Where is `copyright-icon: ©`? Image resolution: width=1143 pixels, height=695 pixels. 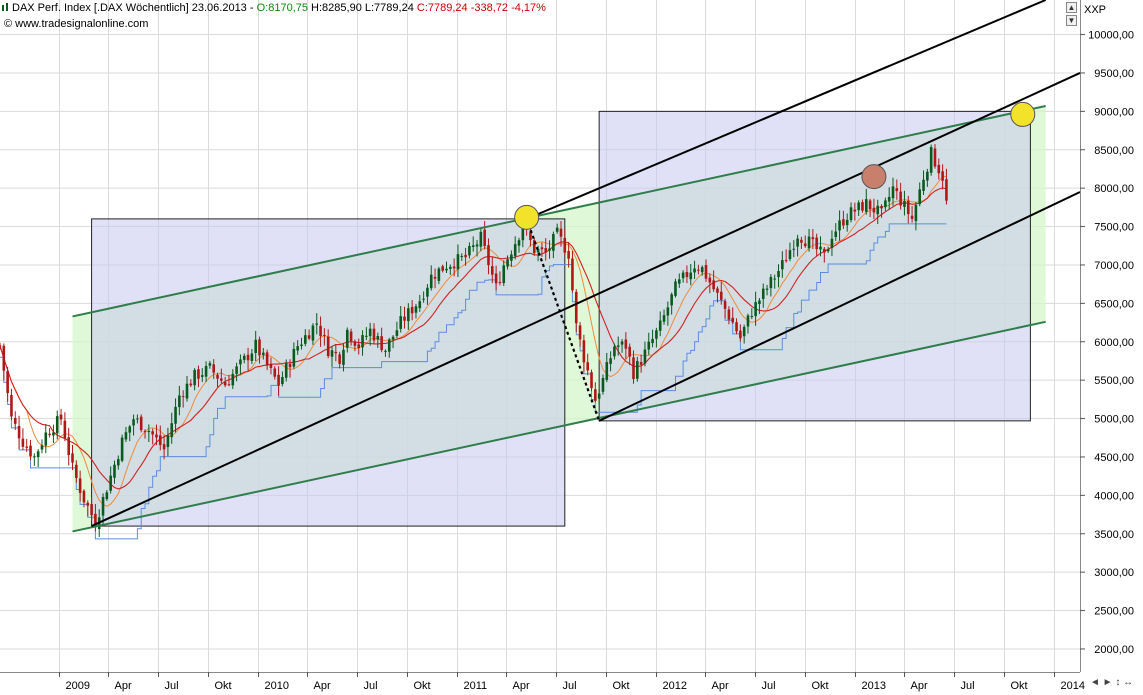
copyright-icon: © is located at coordinates (8, 24).